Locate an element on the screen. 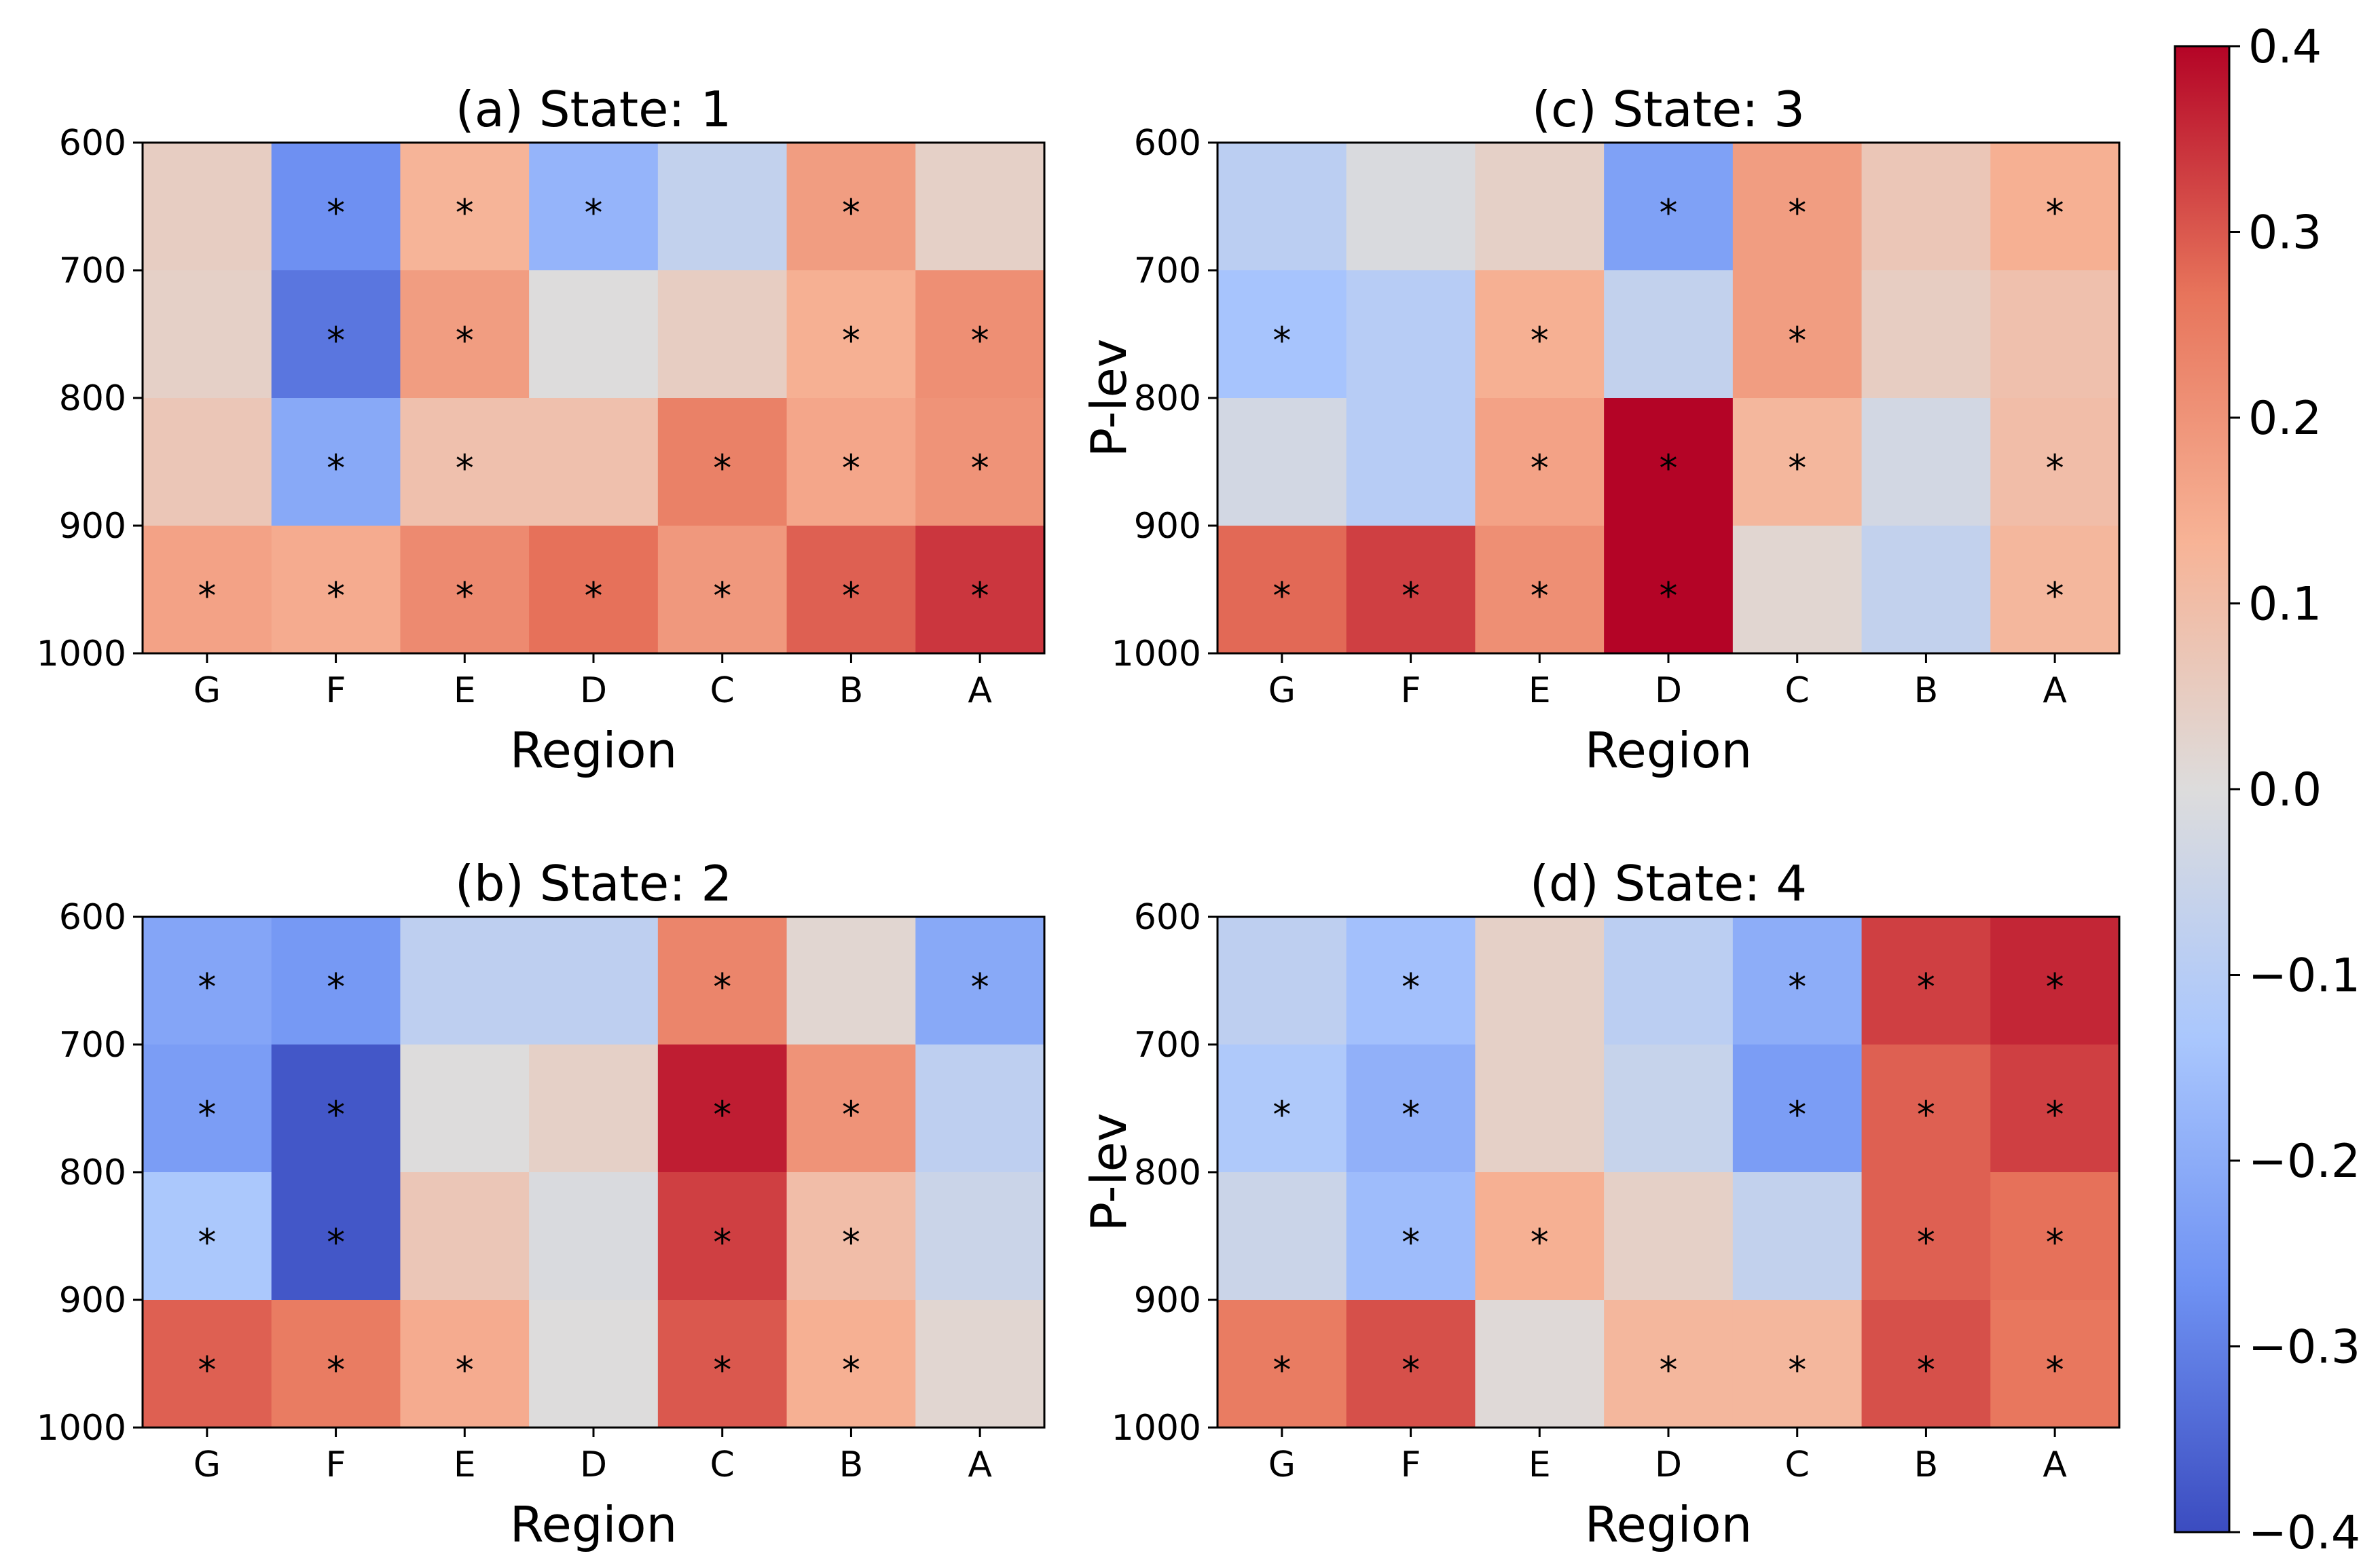 This screenshot has height=1562, width=2380. colorbar-tick-label: 0.0 is located at coordinates (2285, 790).